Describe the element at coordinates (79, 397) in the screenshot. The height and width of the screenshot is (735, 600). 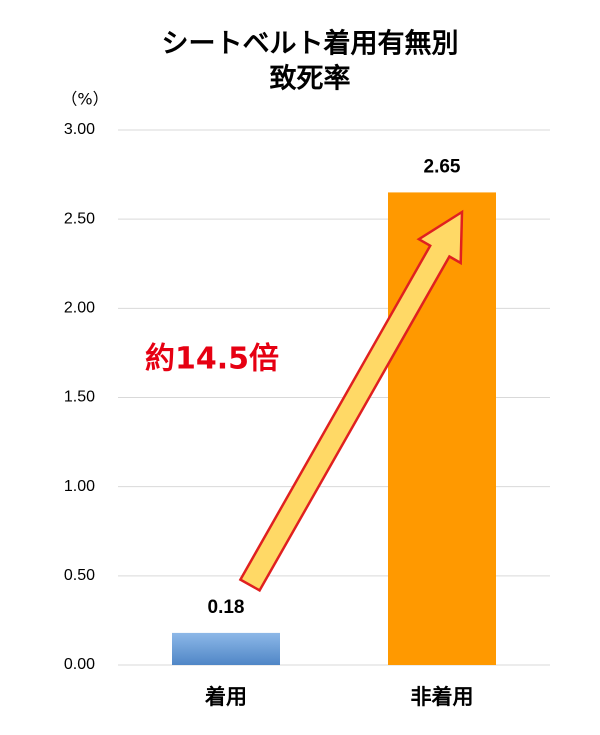
I see `y-tick-label: 1.50` at that location.